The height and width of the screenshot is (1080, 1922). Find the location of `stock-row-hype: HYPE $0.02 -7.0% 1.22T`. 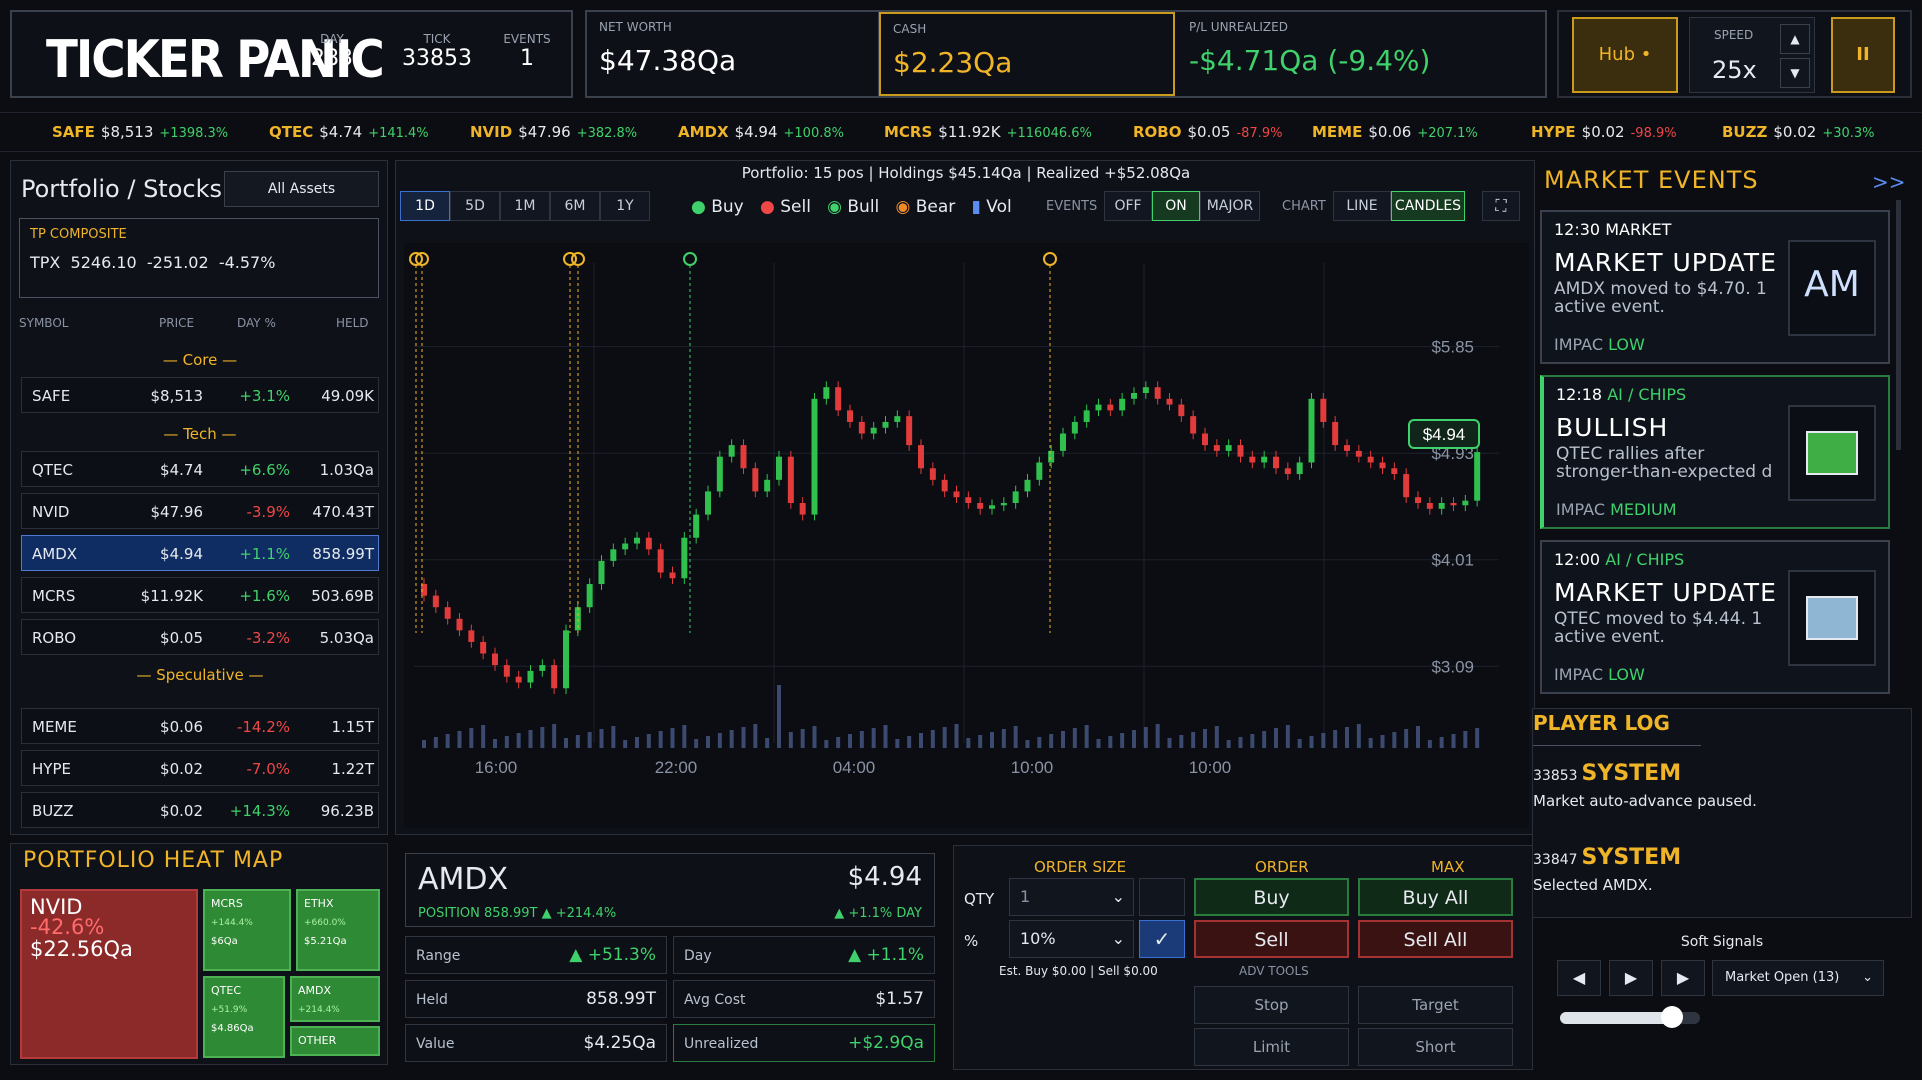

stock-row-hype: HYPE $0.02 -7.0% 1.22T is located at coordinates (200, 768).